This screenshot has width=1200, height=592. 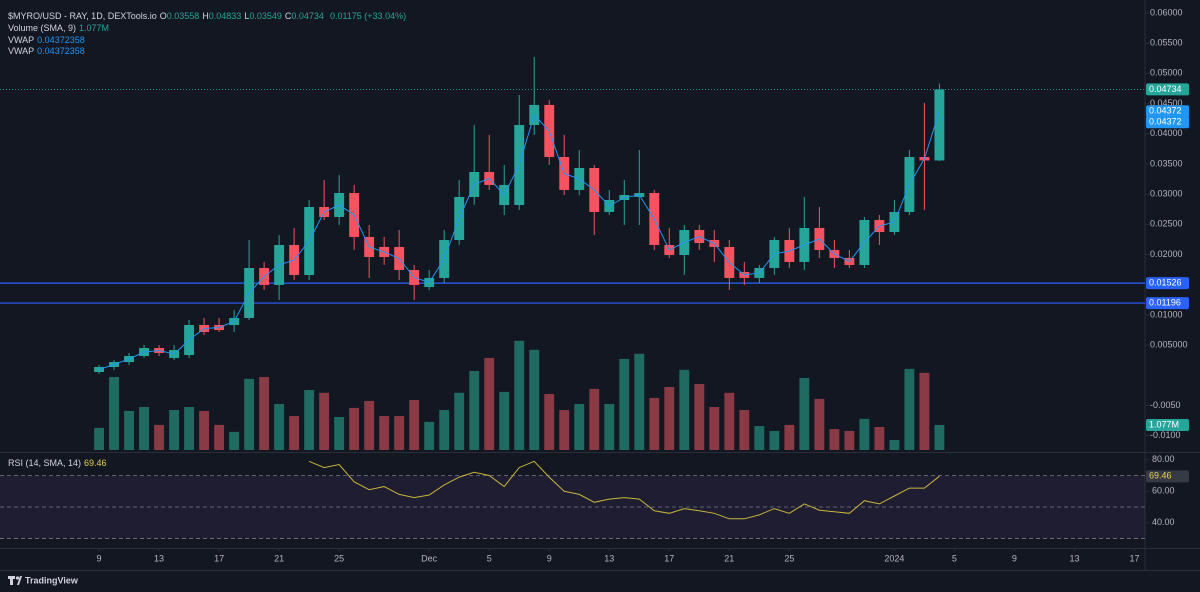 I want to click on candle-body, so click(x=939, y=125).